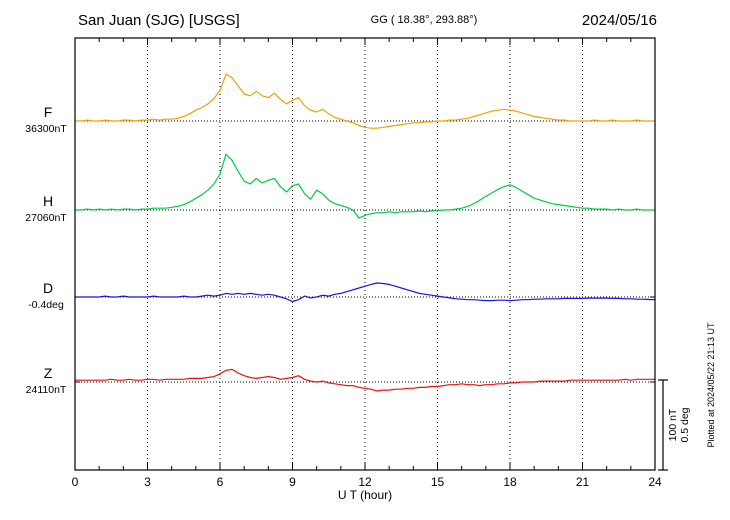 This screenshot has width=730, height=520. What do you see at coordinates (438, 482) in the screenshot?
I see `x-tick-label-15: 15` at bounding box center [438, 482].